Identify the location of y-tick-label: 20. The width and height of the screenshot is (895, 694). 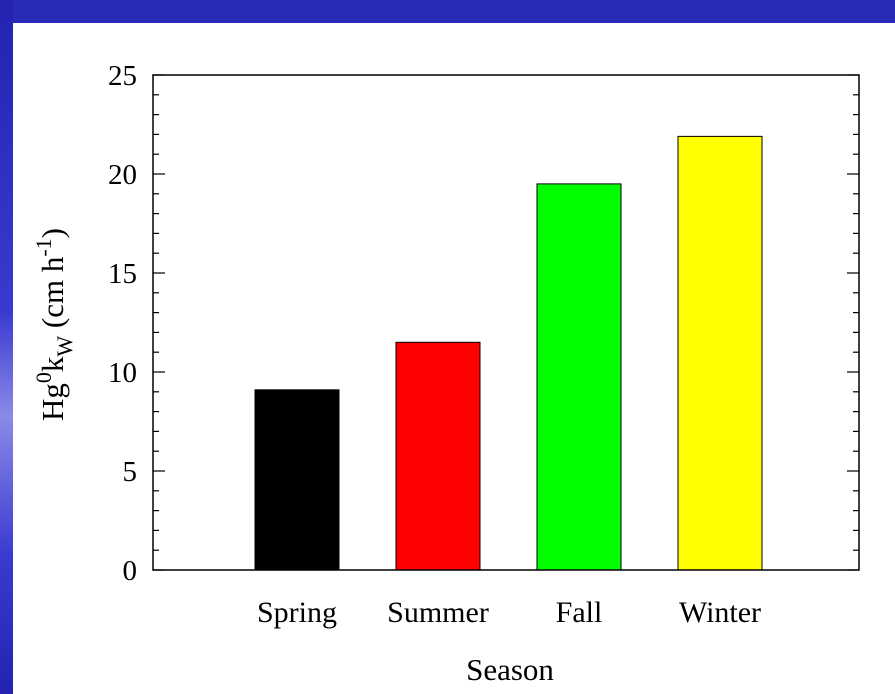
(122, 175).